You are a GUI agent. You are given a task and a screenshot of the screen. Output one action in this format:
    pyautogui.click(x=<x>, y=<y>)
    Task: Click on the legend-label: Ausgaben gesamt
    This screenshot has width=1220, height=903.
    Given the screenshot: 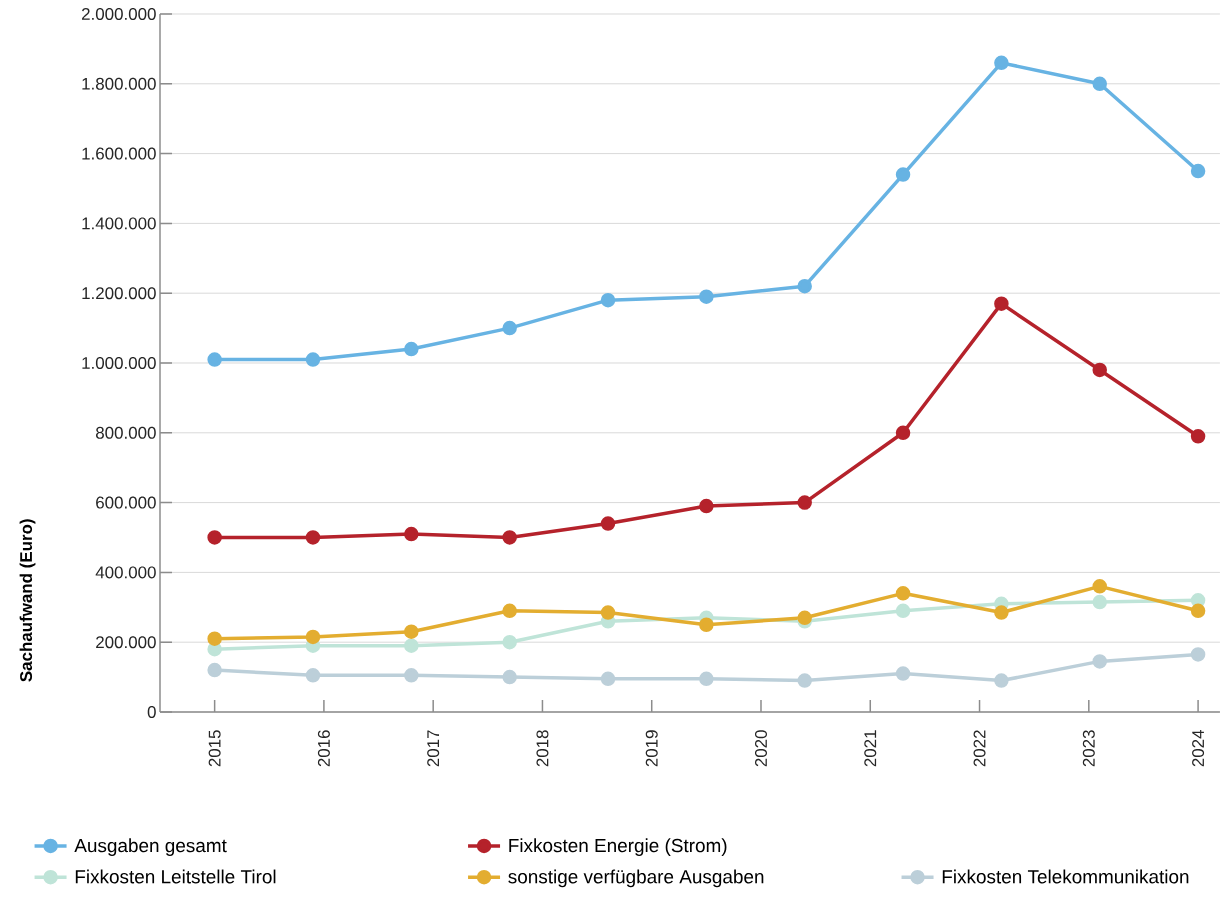 What is the action you would take?
    pyautogui.click(x=150, y=847)
    